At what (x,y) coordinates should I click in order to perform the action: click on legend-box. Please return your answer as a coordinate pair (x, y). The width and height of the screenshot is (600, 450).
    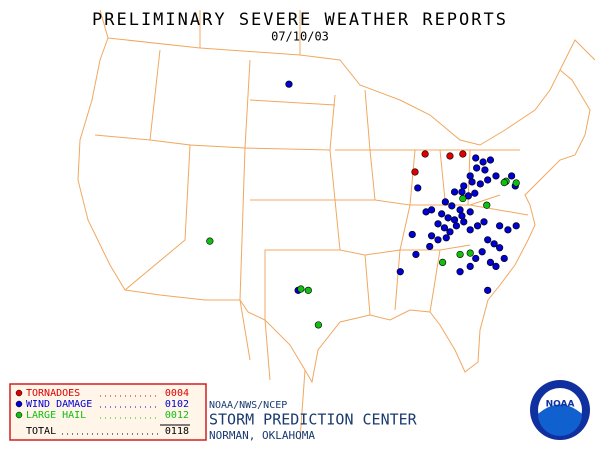
    Looking at the image, I should click on (108, 412).